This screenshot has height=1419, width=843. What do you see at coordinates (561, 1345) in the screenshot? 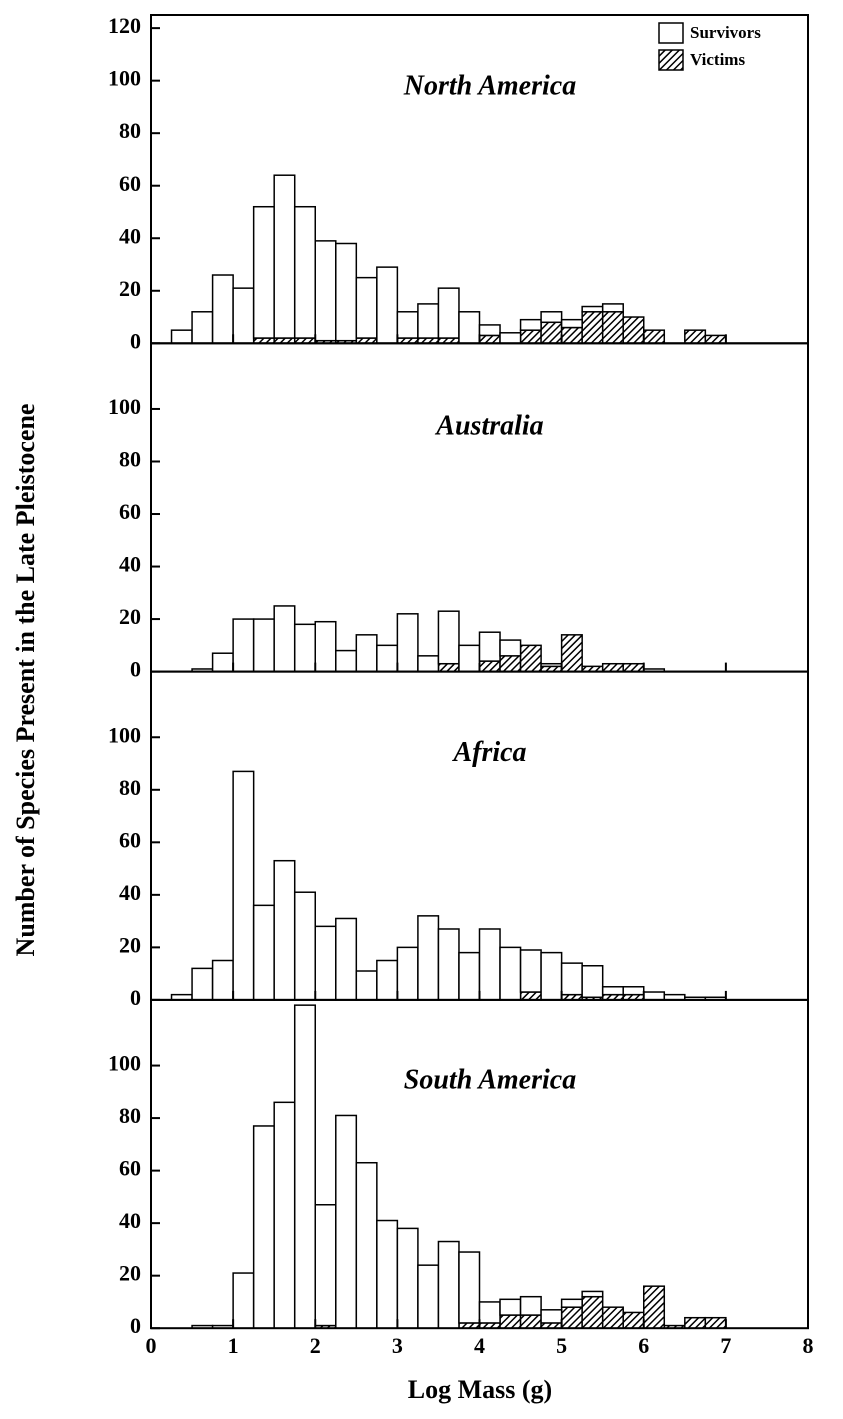
I see `x-tick-label: 5` at bounding box center [561, 1345].